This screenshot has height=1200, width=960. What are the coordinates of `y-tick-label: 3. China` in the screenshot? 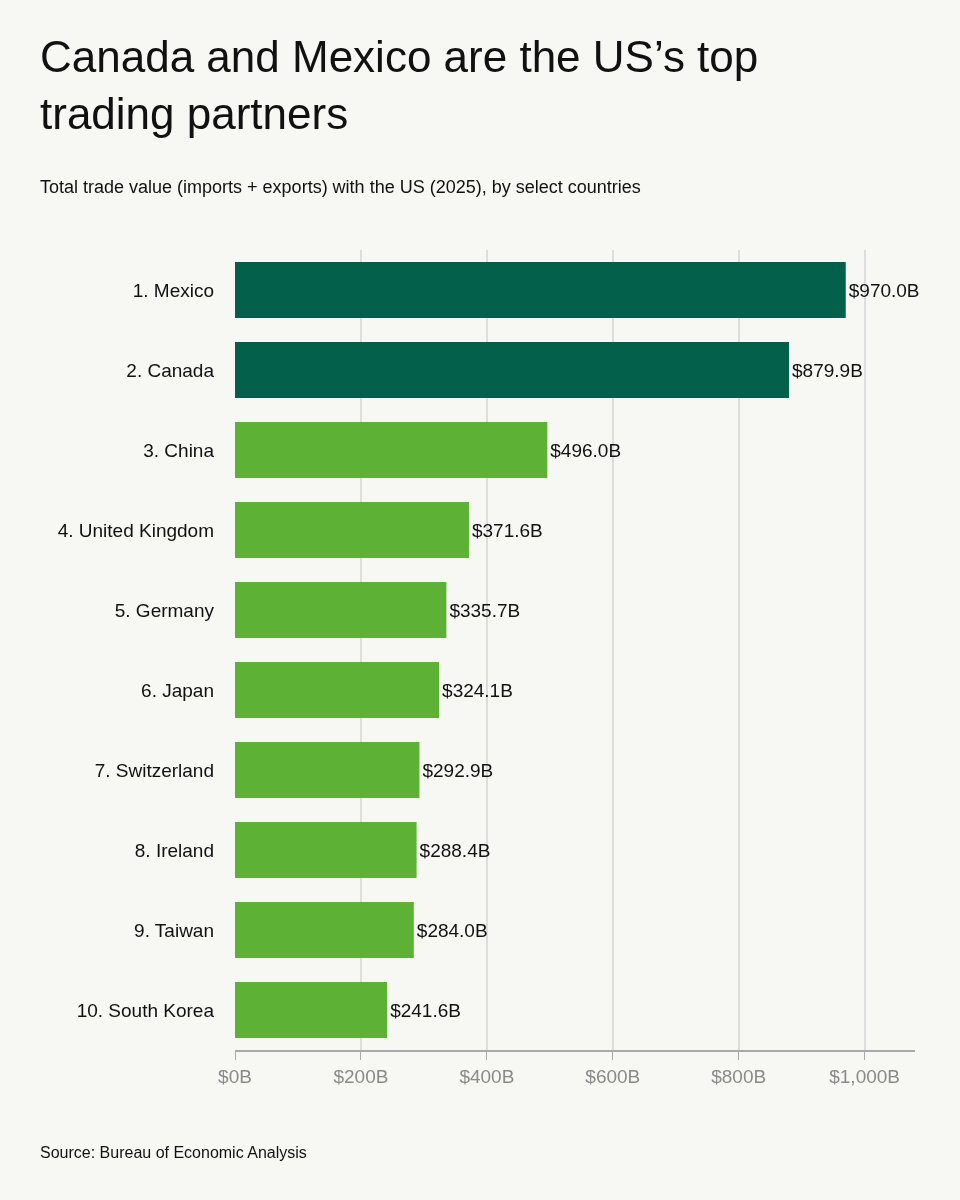 It's located at (179, 450).